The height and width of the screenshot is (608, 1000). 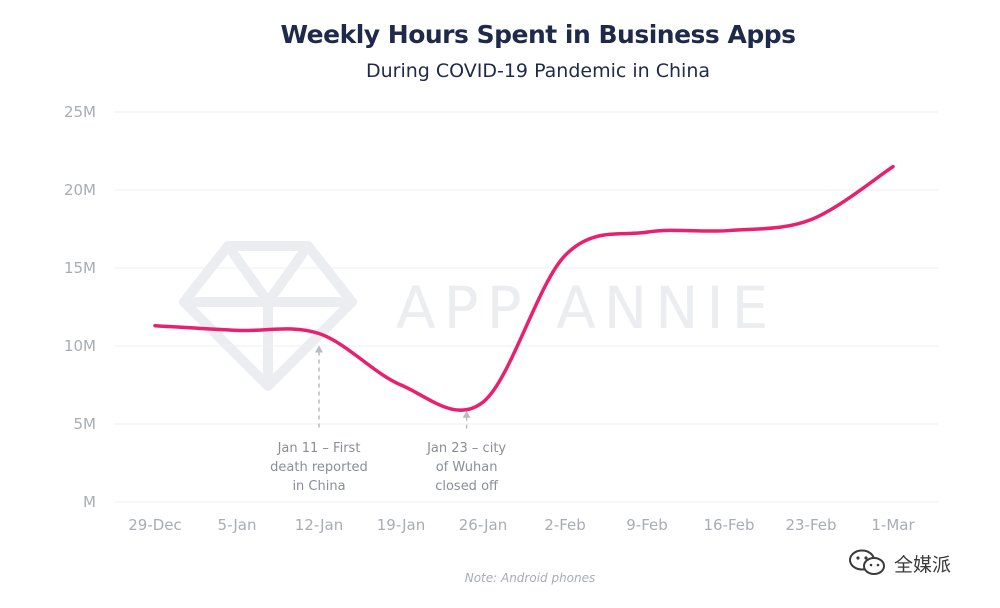 What do you see at coordinates (319, 448) in the screenshot?
I see `annotation-label: Jan 11 – First` at bounding box center [319, 448].